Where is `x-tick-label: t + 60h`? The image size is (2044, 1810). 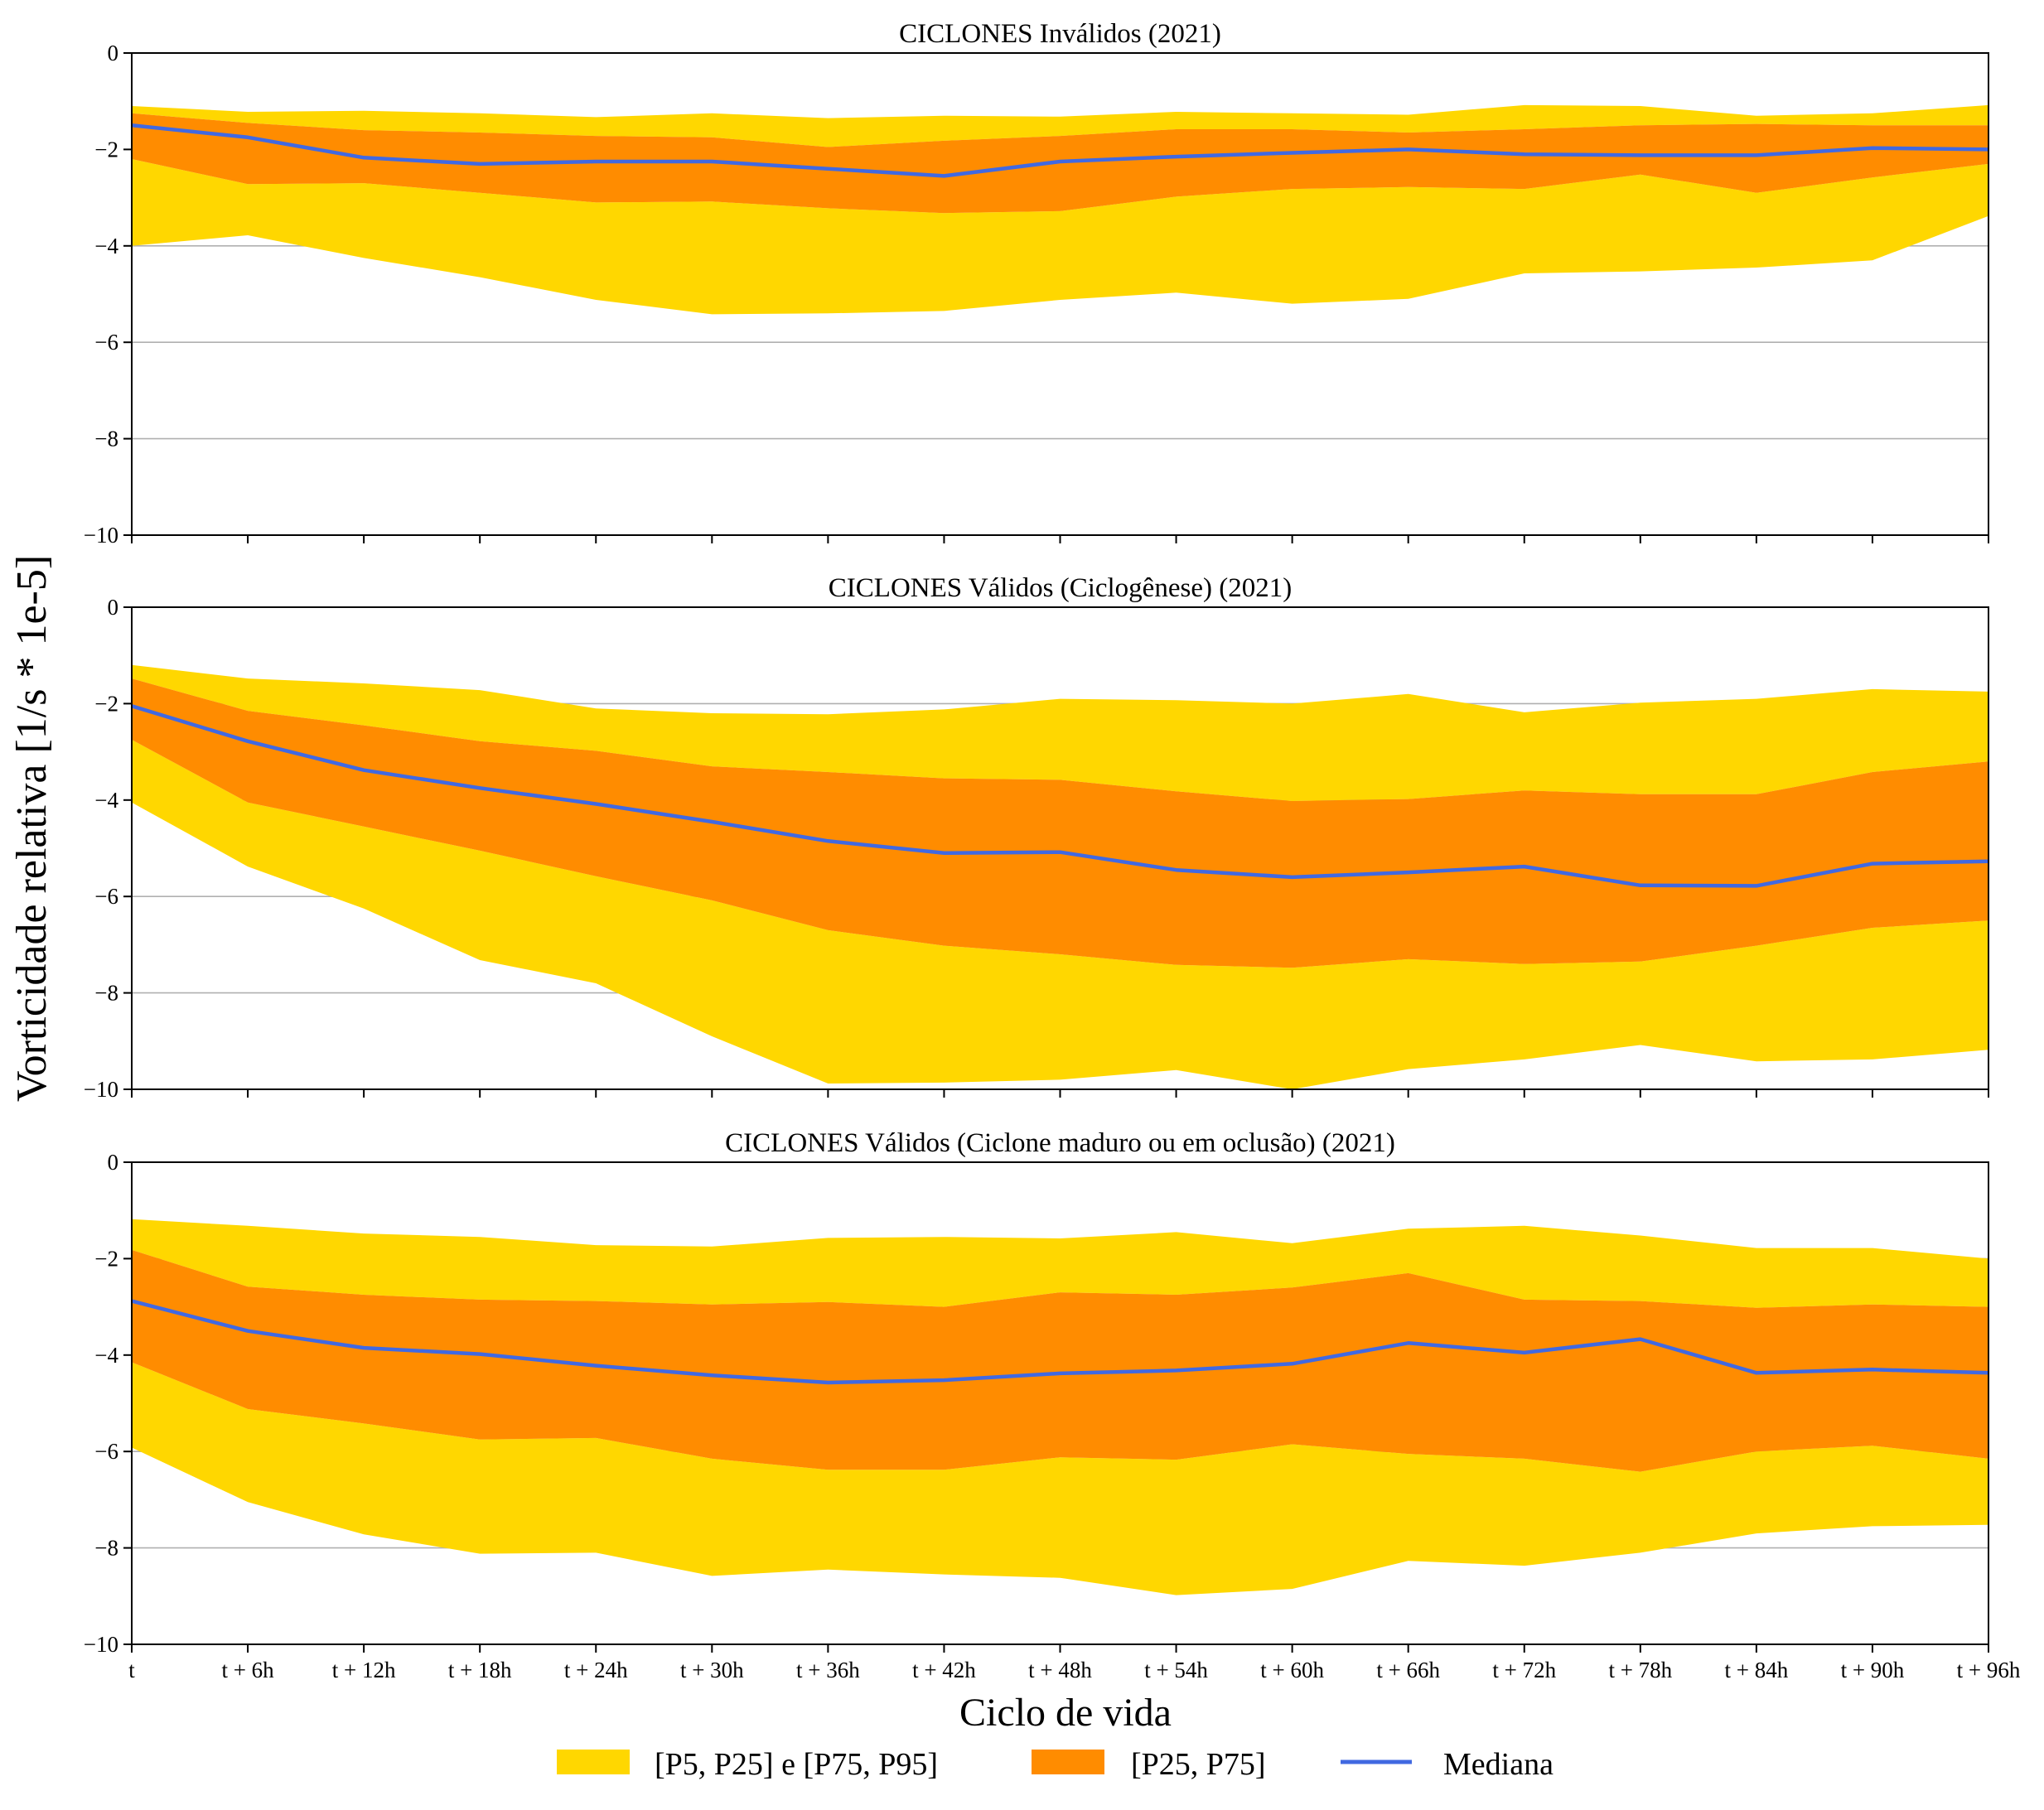 x-tick-label: t + 60h is located at coordinates (1292, 1670).